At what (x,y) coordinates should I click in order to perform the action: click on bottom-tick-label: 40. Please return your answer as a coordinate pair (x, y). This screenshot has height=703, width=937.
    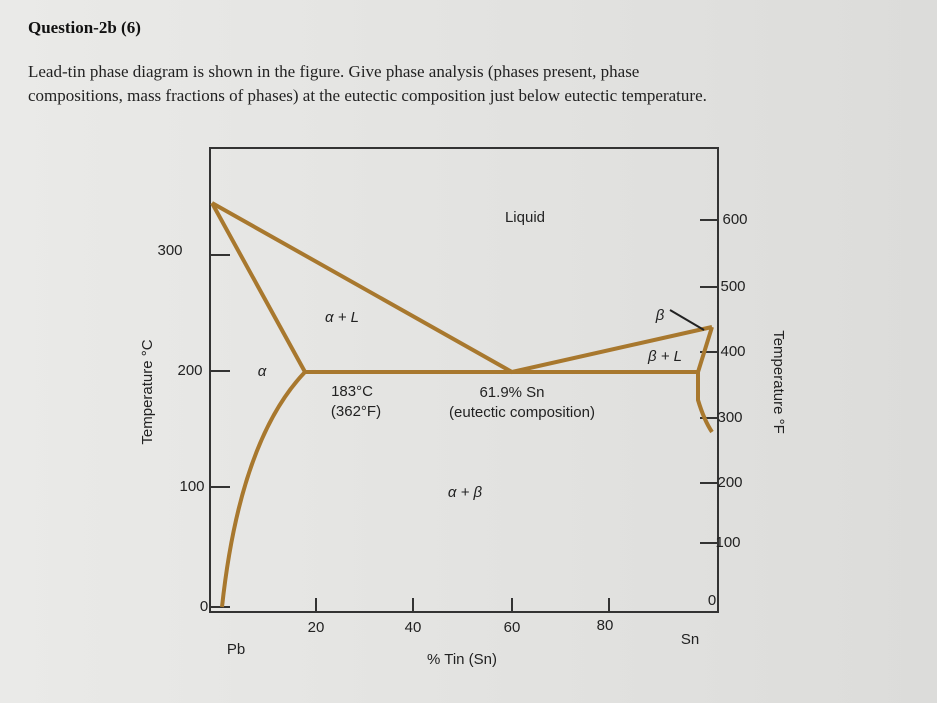
    Looking at the image, I should click on (413, 627).